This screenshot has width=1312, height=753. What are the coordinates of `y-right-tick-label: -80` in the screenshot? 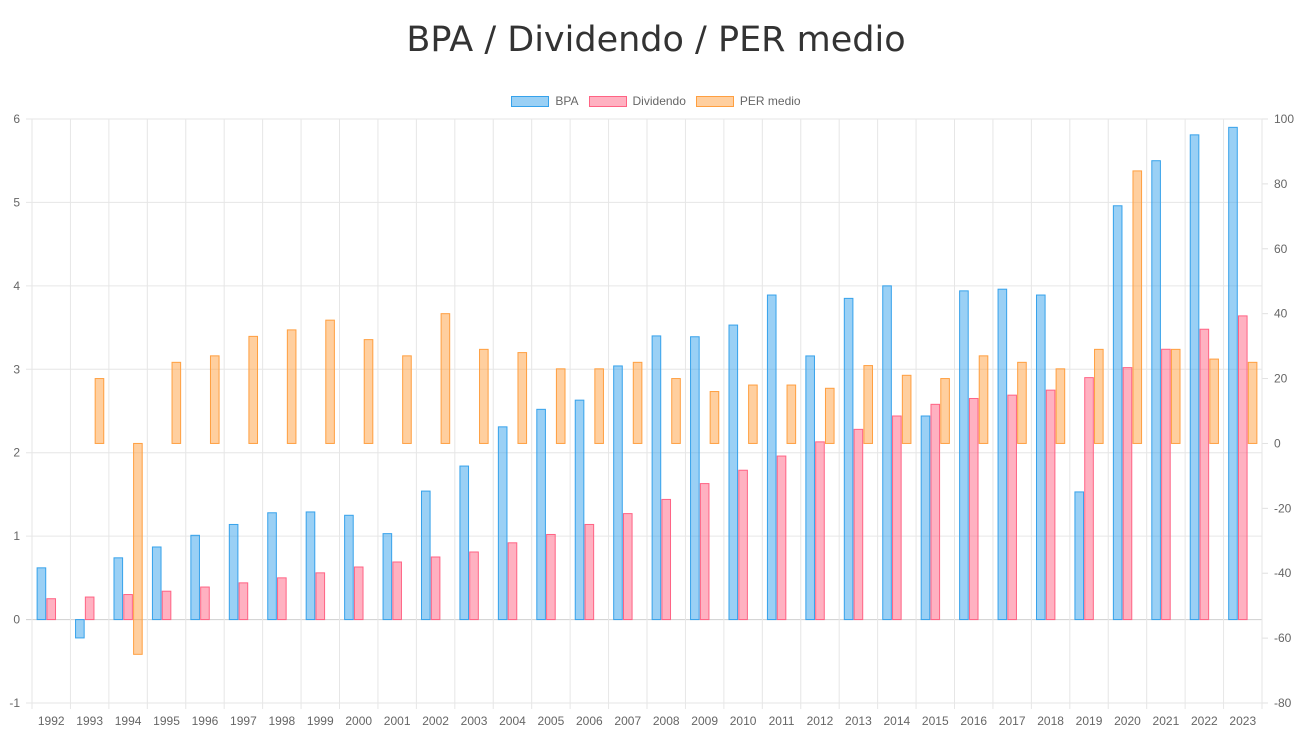 It's located at (1283, 703).